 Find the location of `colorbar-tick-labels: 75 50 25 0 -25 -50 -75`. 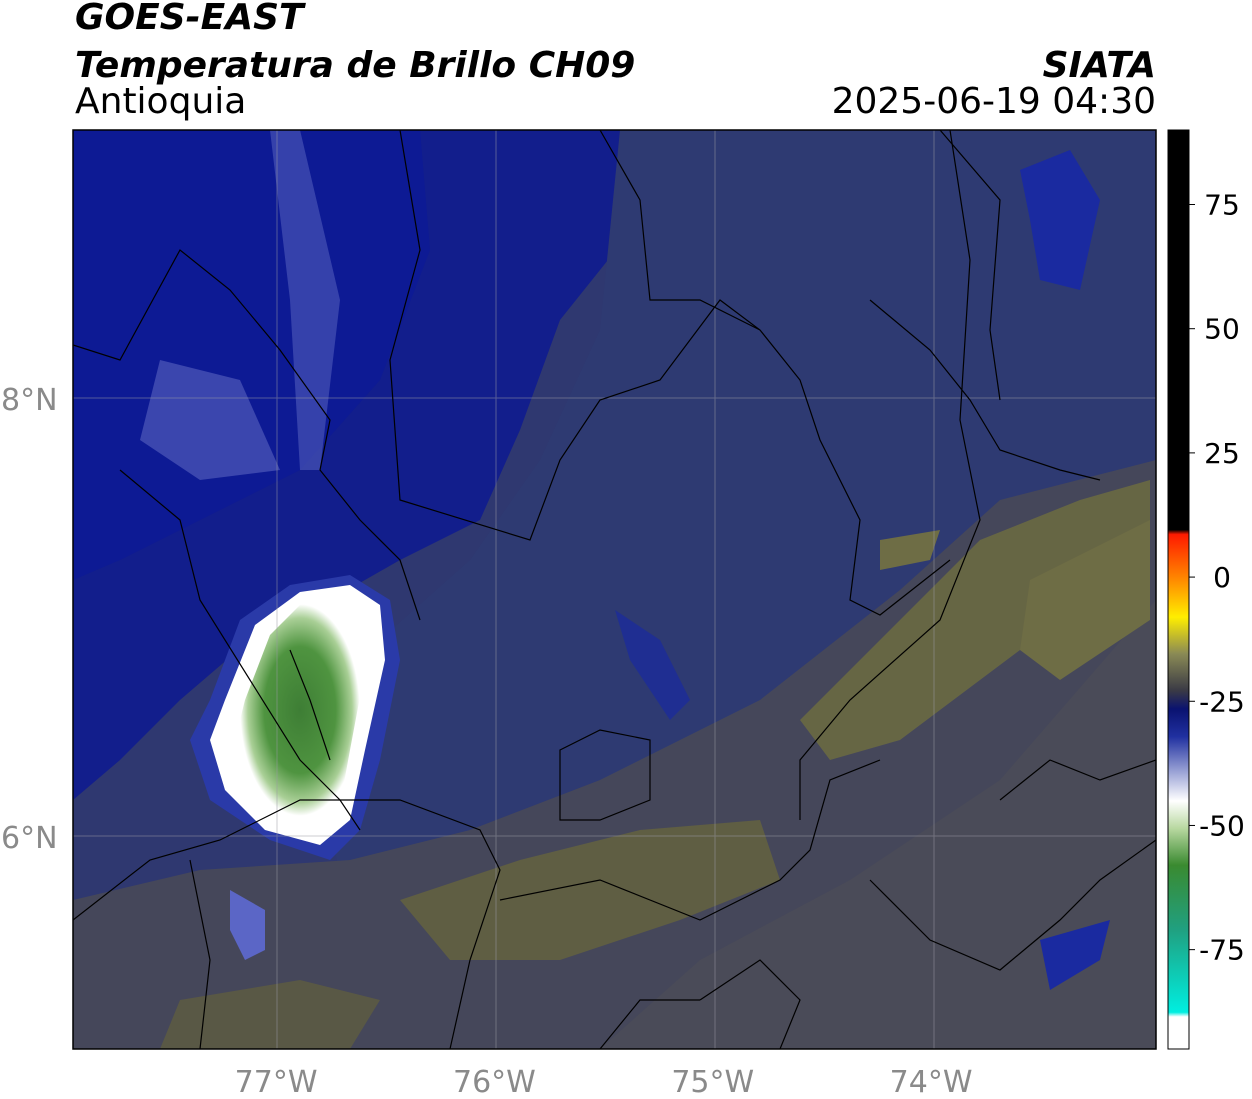

colorbar-tick-labels: 75 50 25 0 -25 -50 -75 is located at coordinates (1217, 578).